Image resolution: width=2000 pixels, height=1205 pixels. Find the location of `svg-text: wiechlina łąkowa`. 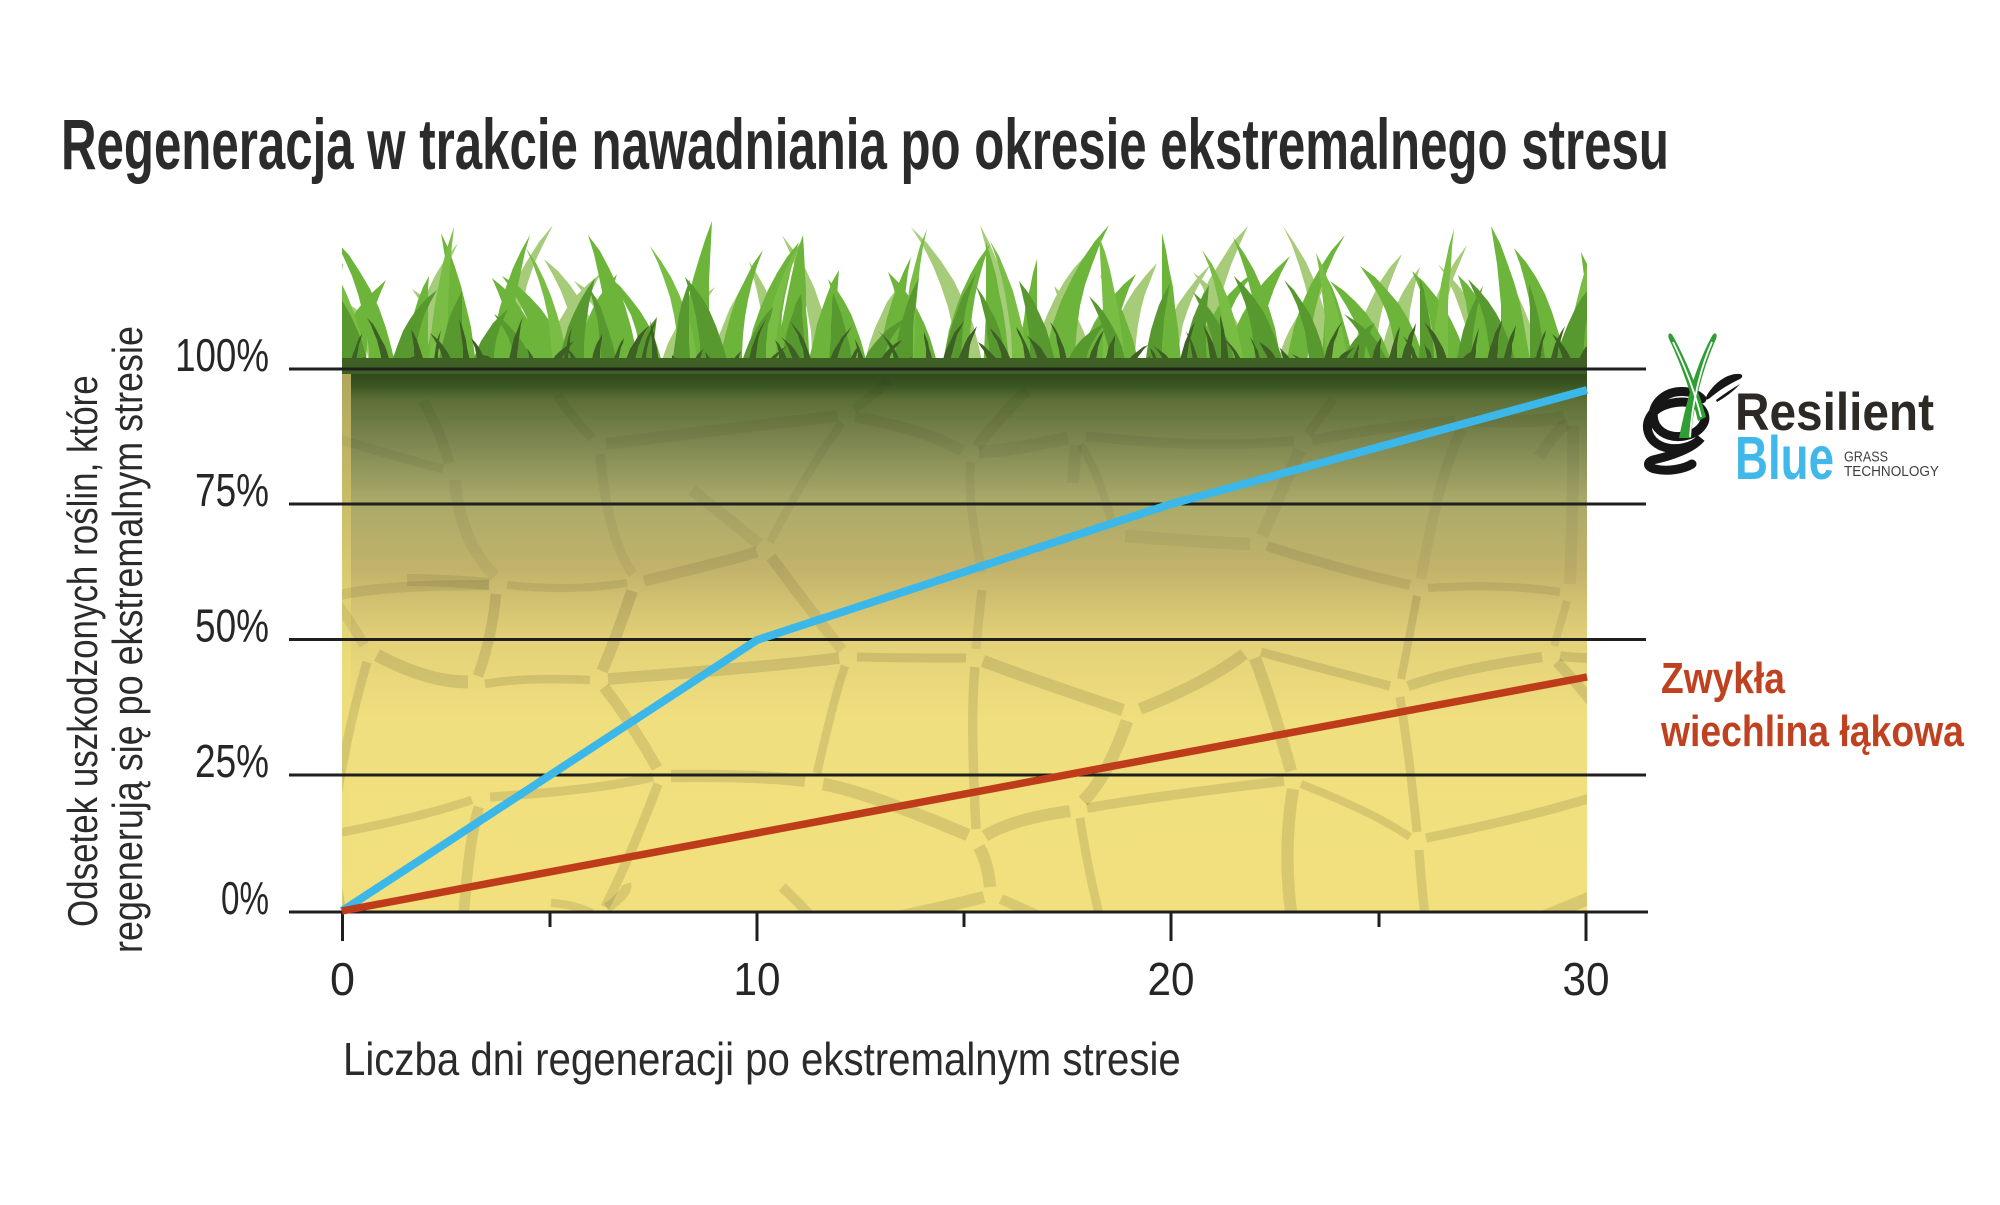

svg-text: wiechlina łąkowa is located at coordinates (1812, 731).